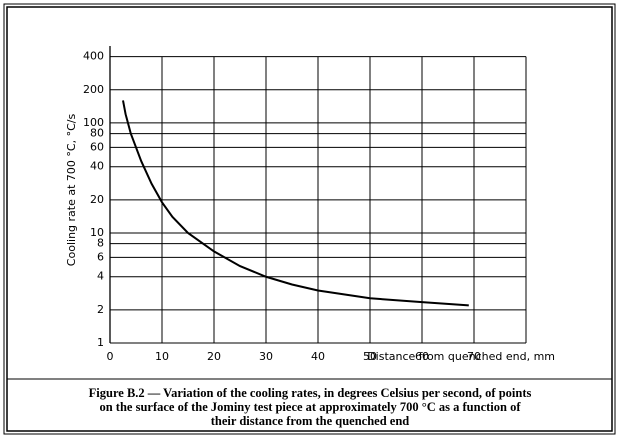  I want to click on x-axis-label: Distance from quenched end, mm, so click(461, 356).